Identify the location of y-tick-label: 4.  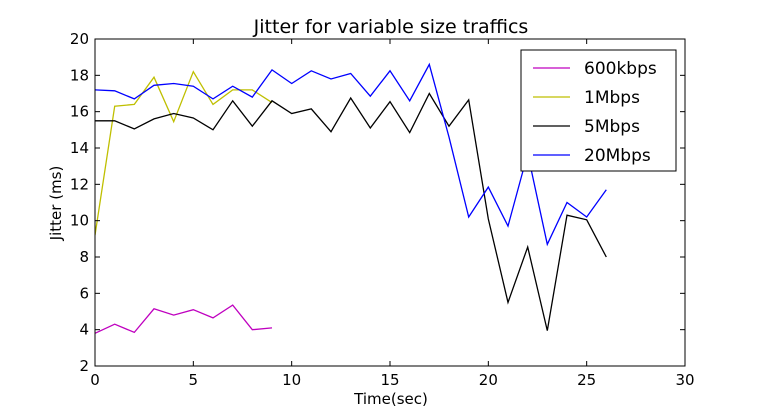
(84, 330).